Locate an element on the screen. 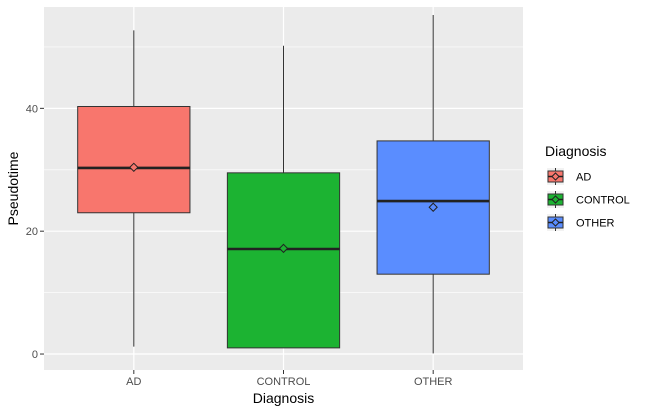 This screenshot has width=648, height=413. legend-label: OTHER is located at coordinates (595, 224).